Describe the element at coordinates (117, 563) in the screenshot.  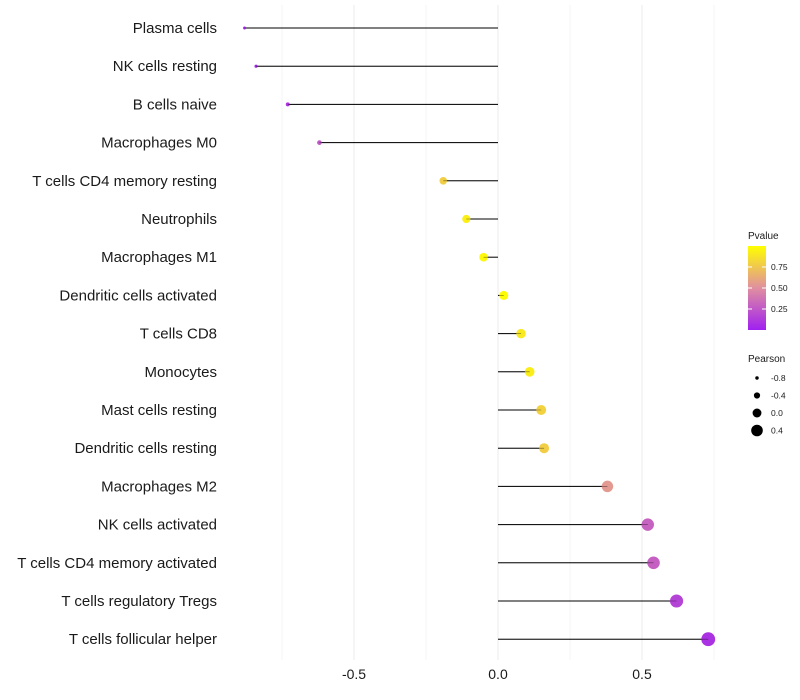
I see `category-label: T cells CD4 memory activated` at that location.